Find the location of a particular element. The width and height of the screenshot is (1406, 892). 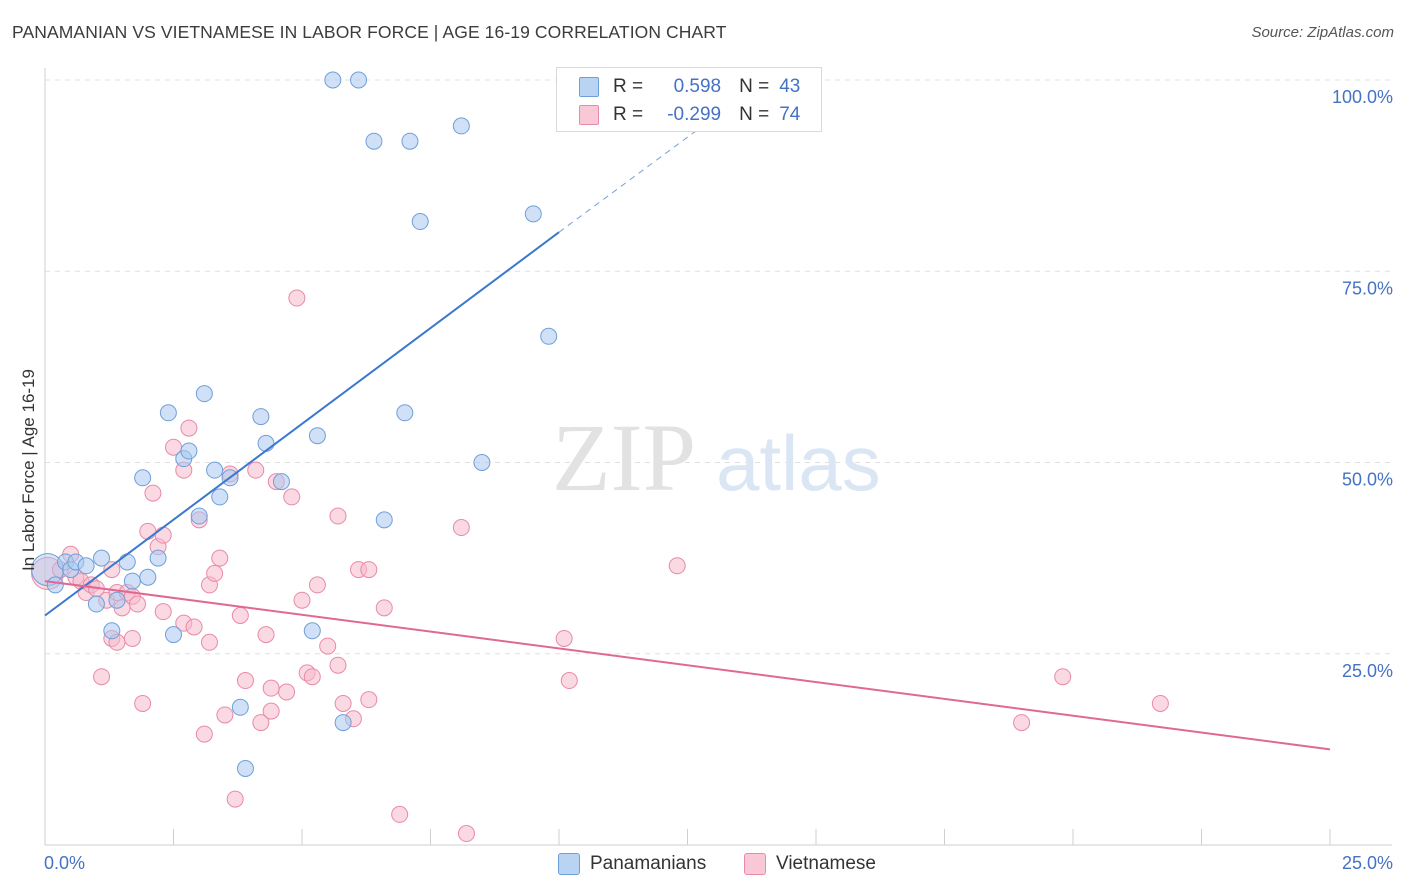

x-tick-label: 25.0% is located at coordinates (1367, 863).